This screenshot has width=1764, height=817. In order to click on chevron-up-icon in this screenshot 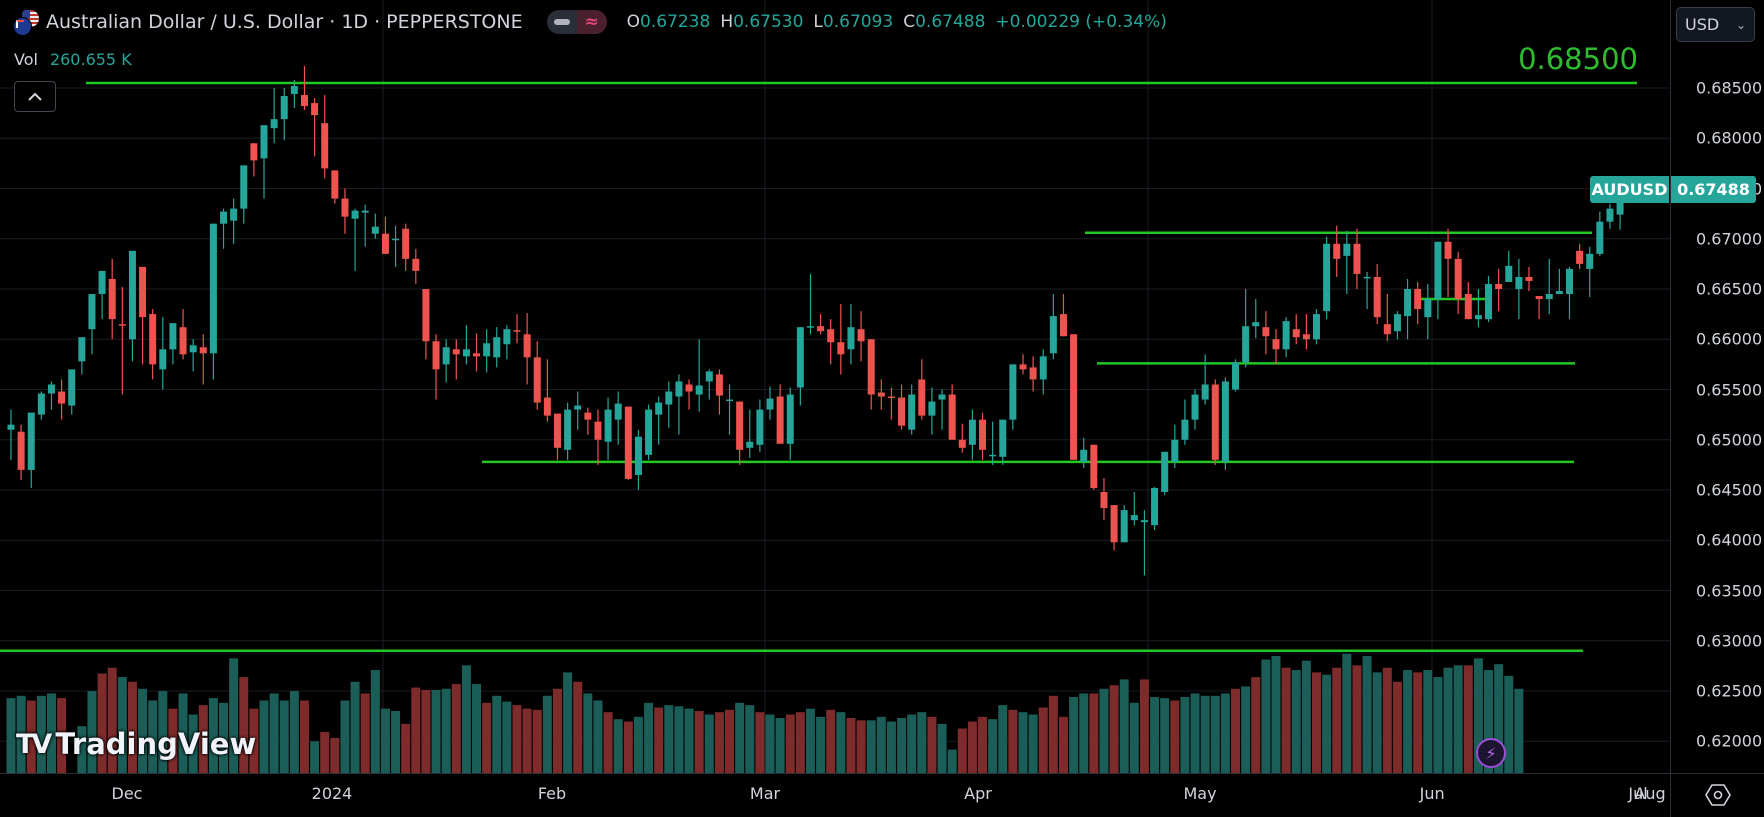, I will do `click(35, 96)`.